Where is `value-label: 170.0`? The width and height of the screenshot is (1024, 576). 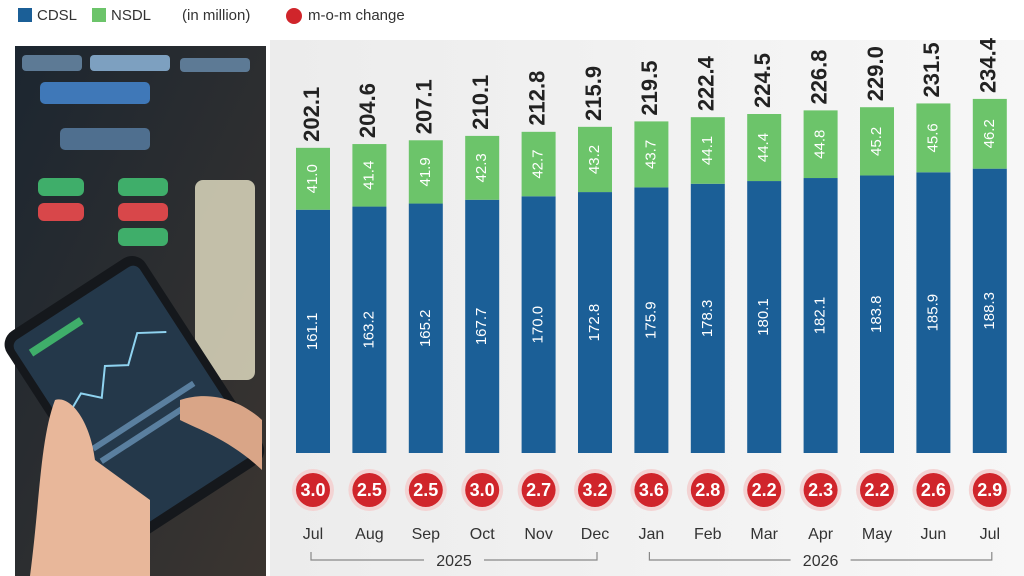
value-label: 170.0 is located at coordinates (538, 325).